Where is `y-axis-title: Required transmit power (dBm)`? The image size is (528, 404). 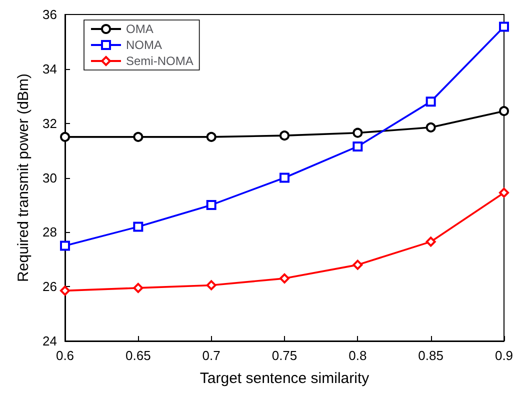
y-axis-title: Required transmit power (dBm) is located at coordinates (23, 178).